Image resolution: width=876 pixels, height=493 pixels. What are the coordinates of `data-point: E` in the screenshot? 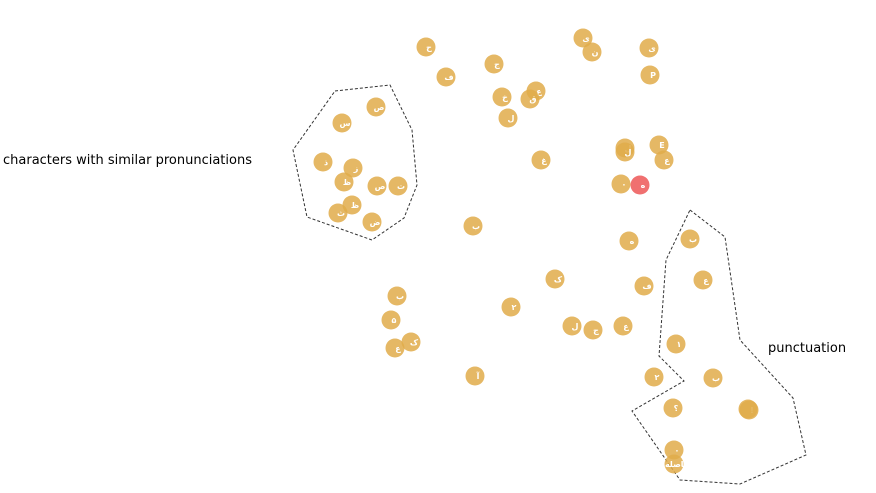 It's located at (659, 145).